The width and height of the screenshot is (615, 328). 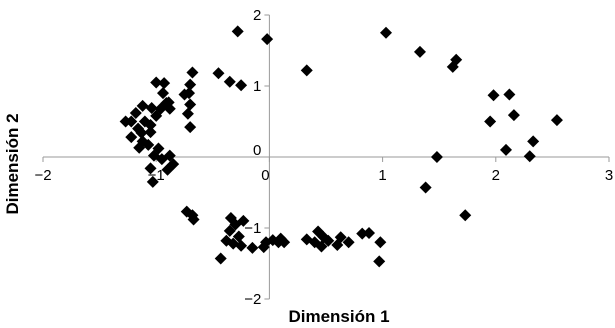 What do you see at coordinates (257, 150) in the screenshot?
I see `y-tick-label: 0` at bounding box center [257, 150].